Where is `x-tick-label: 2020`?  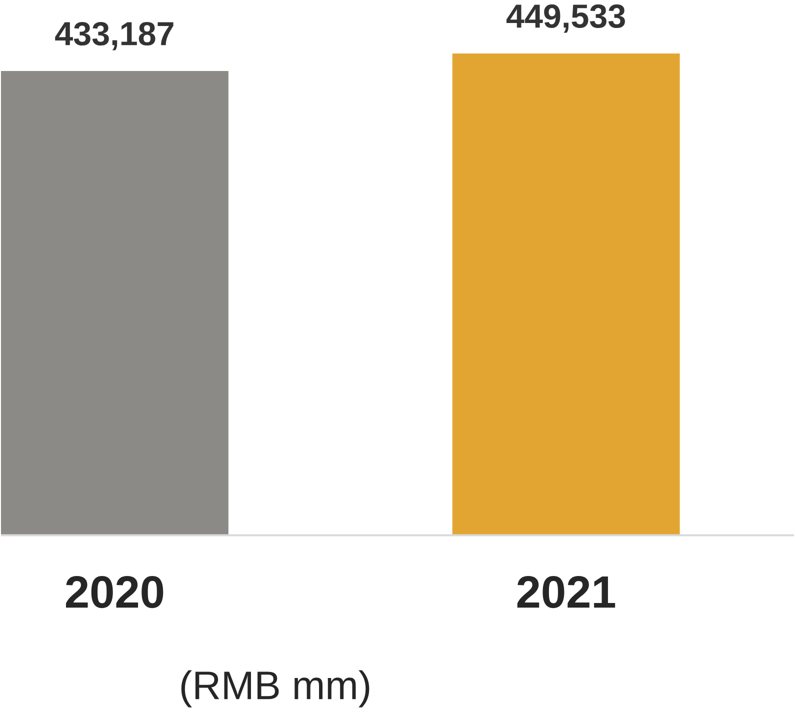 x-tick-label: 2020 is located at coordinates (115, 592).